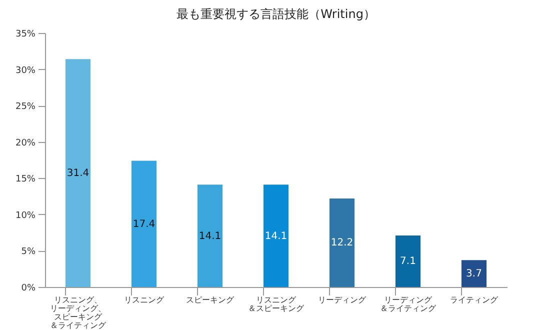  Describe the element at coordinates (25, 179) in the screenshot. I see `y-tick-label: 15%` at that location.